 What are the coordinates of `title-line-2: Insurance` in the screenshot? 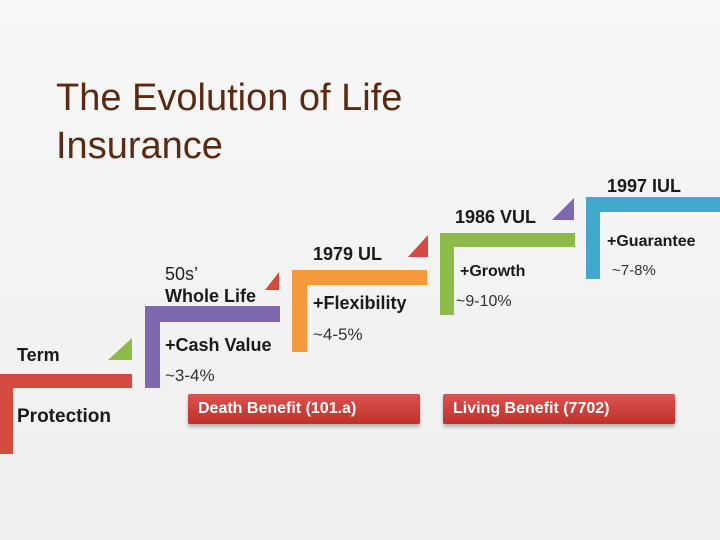 It's located at (139, 146).